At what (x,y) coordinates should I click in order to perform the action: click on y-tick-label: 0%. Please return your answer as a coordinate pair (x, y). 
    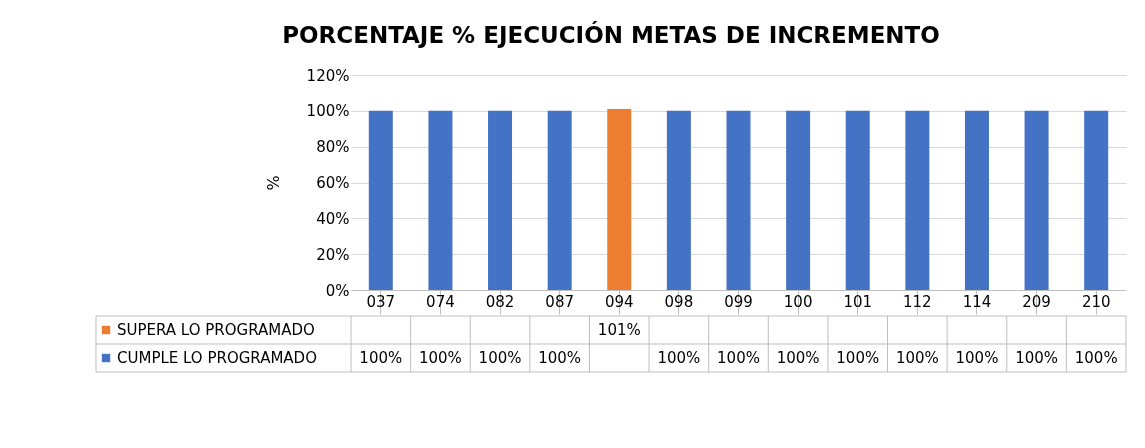
    Looking at the image, I should click on (337, 290).